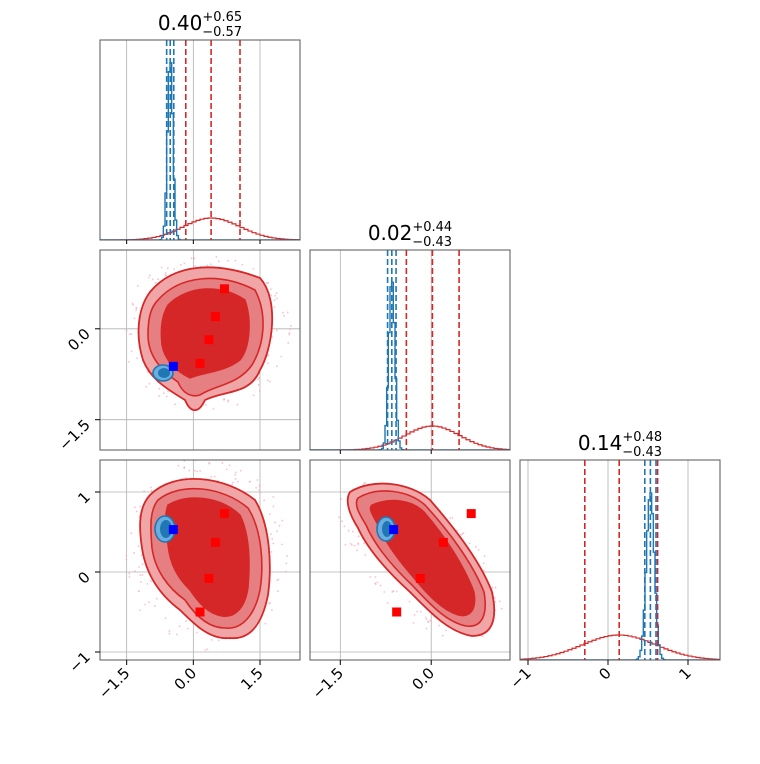 The height and width of the screenshot is (764, 760). I want to click on markers-p0-p2, so click(198, 563).